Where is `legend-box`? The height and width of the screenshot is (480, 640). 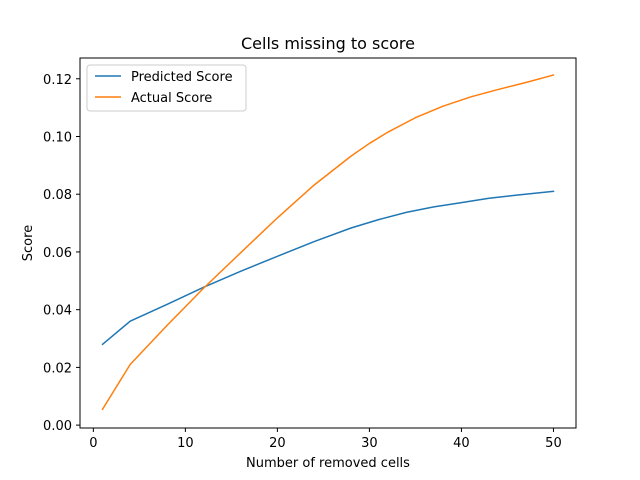 legend-box is located at coordinates (166, 88).